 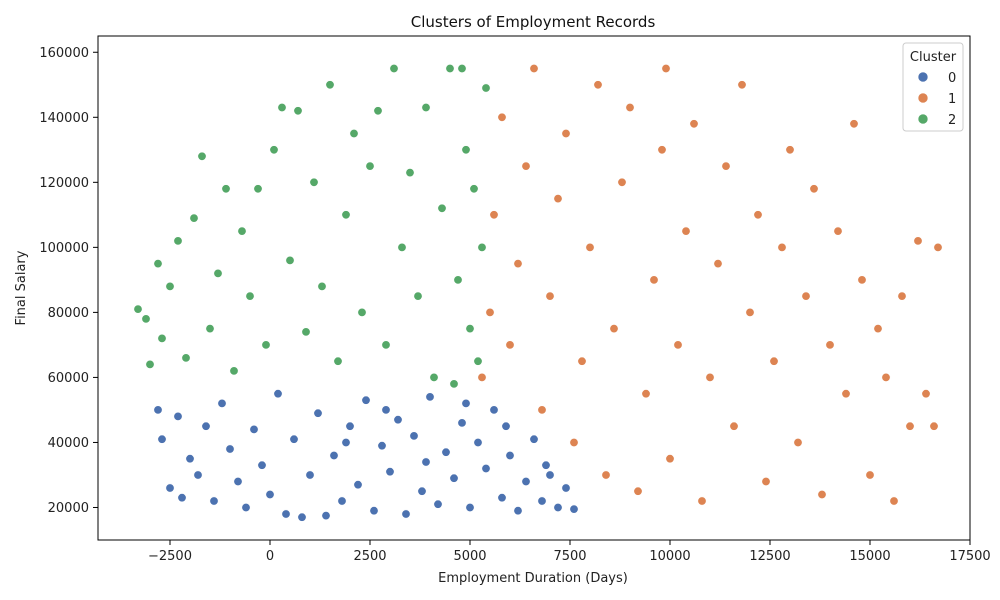 What do you see at coordinates (64, 183) in the screenshot?
I see `y-tick-label: 120000` at bounding box center [64, 183].